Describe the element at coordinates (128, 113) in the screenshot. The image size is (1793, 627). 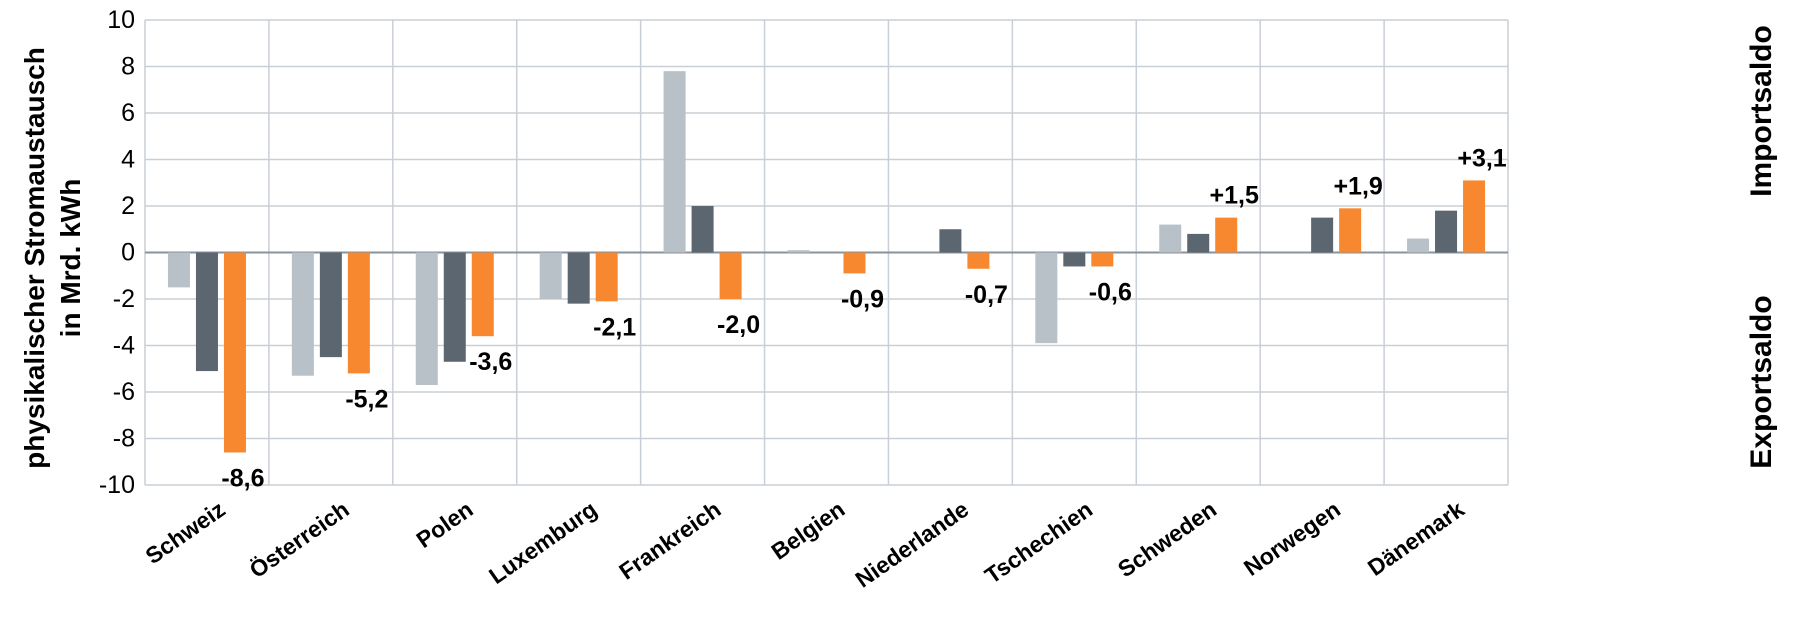
I see `y-tick-label: 6` at that location.